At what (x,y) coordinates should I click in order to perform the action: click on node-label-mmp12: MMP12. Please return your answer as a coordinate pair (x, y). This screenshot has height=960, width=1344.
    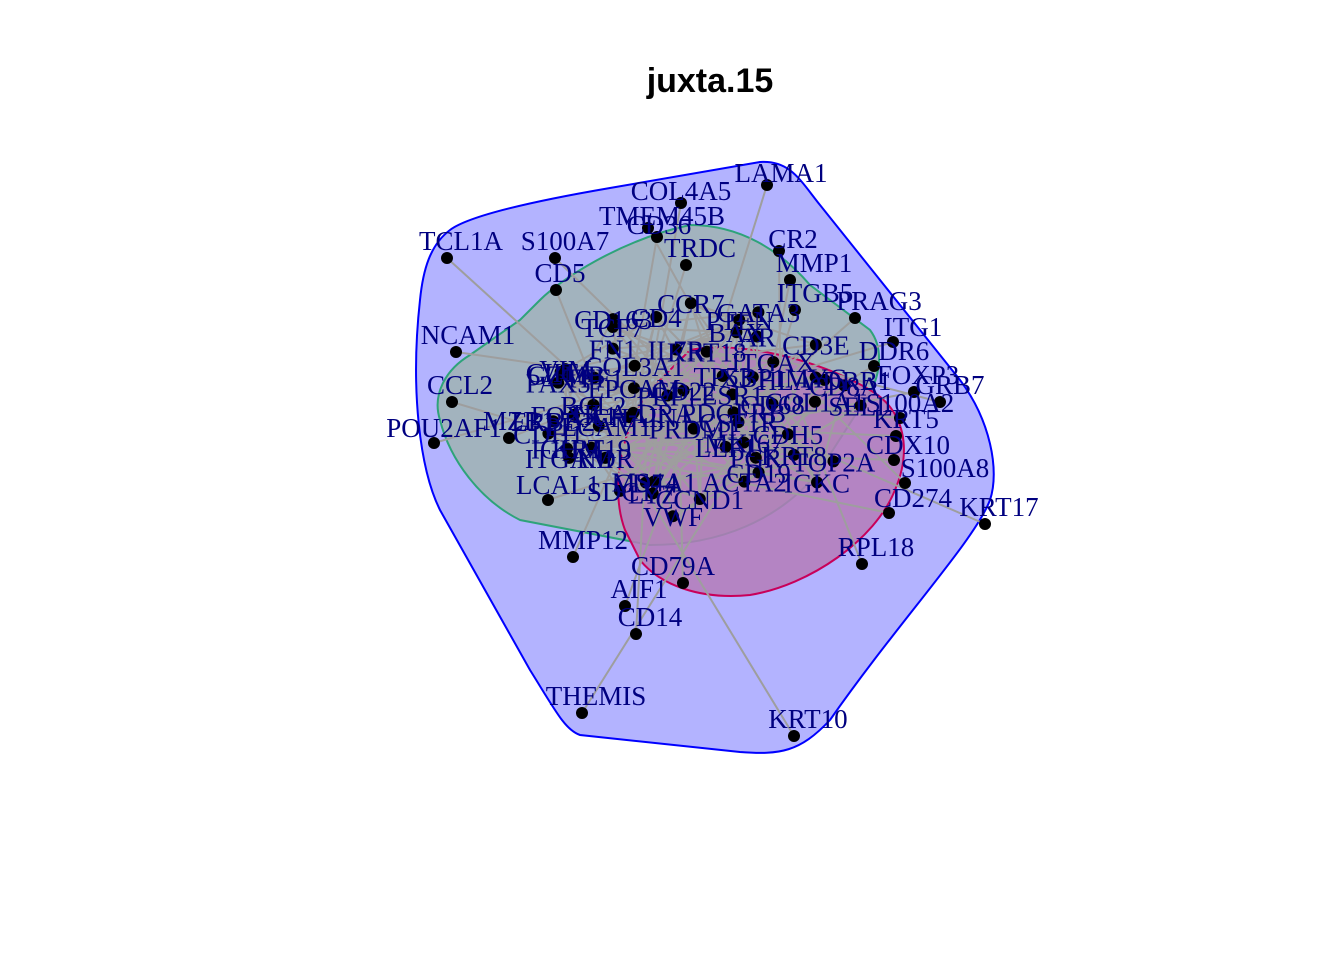
    Looking at the image, I should click on (583, 540).